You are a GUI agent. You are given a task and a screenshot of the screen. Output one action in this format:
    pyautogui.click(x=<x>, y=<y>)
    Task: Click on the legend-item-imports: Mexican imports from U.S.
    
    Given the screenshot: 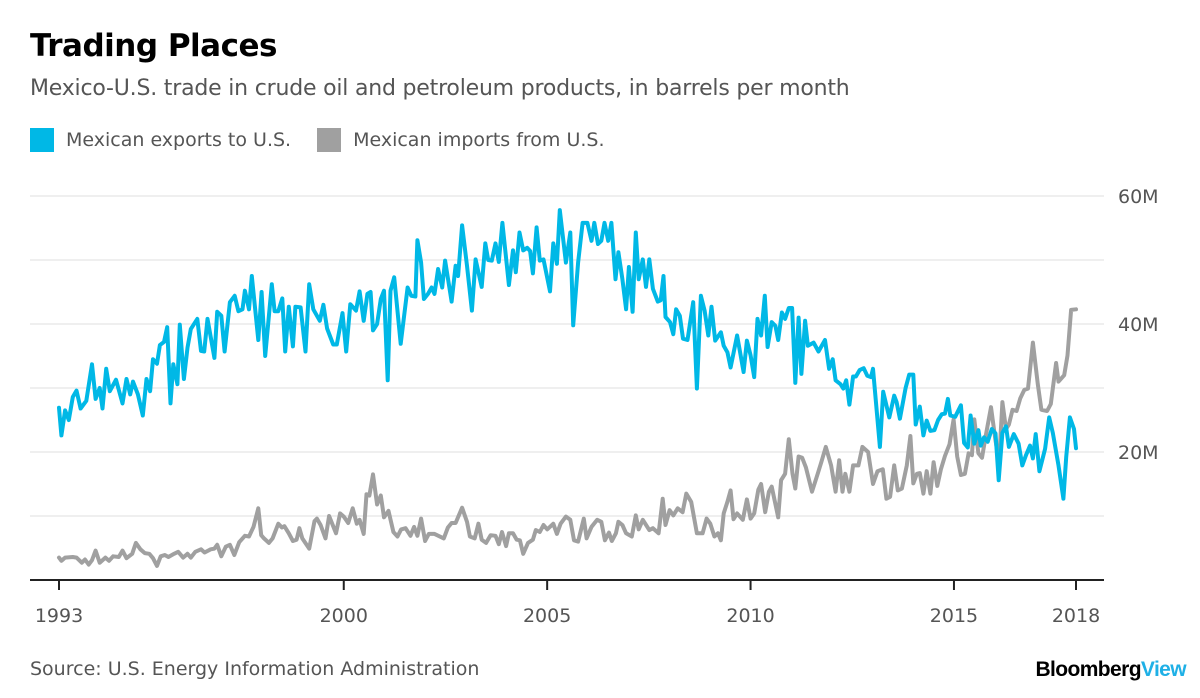 What is the action you would take?
    pyautogui.click(x=461, y=140)
    